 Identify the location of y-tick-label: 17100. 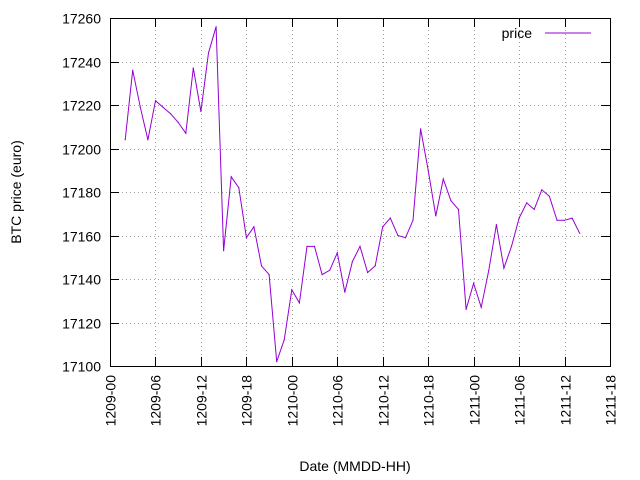
(81, 367).